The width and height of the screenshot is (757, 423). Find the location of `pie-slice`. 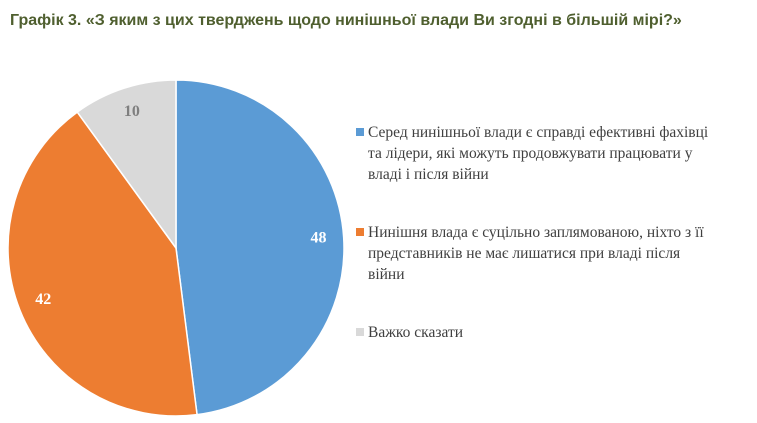

pie-slice is located at coordinates (126, 165).